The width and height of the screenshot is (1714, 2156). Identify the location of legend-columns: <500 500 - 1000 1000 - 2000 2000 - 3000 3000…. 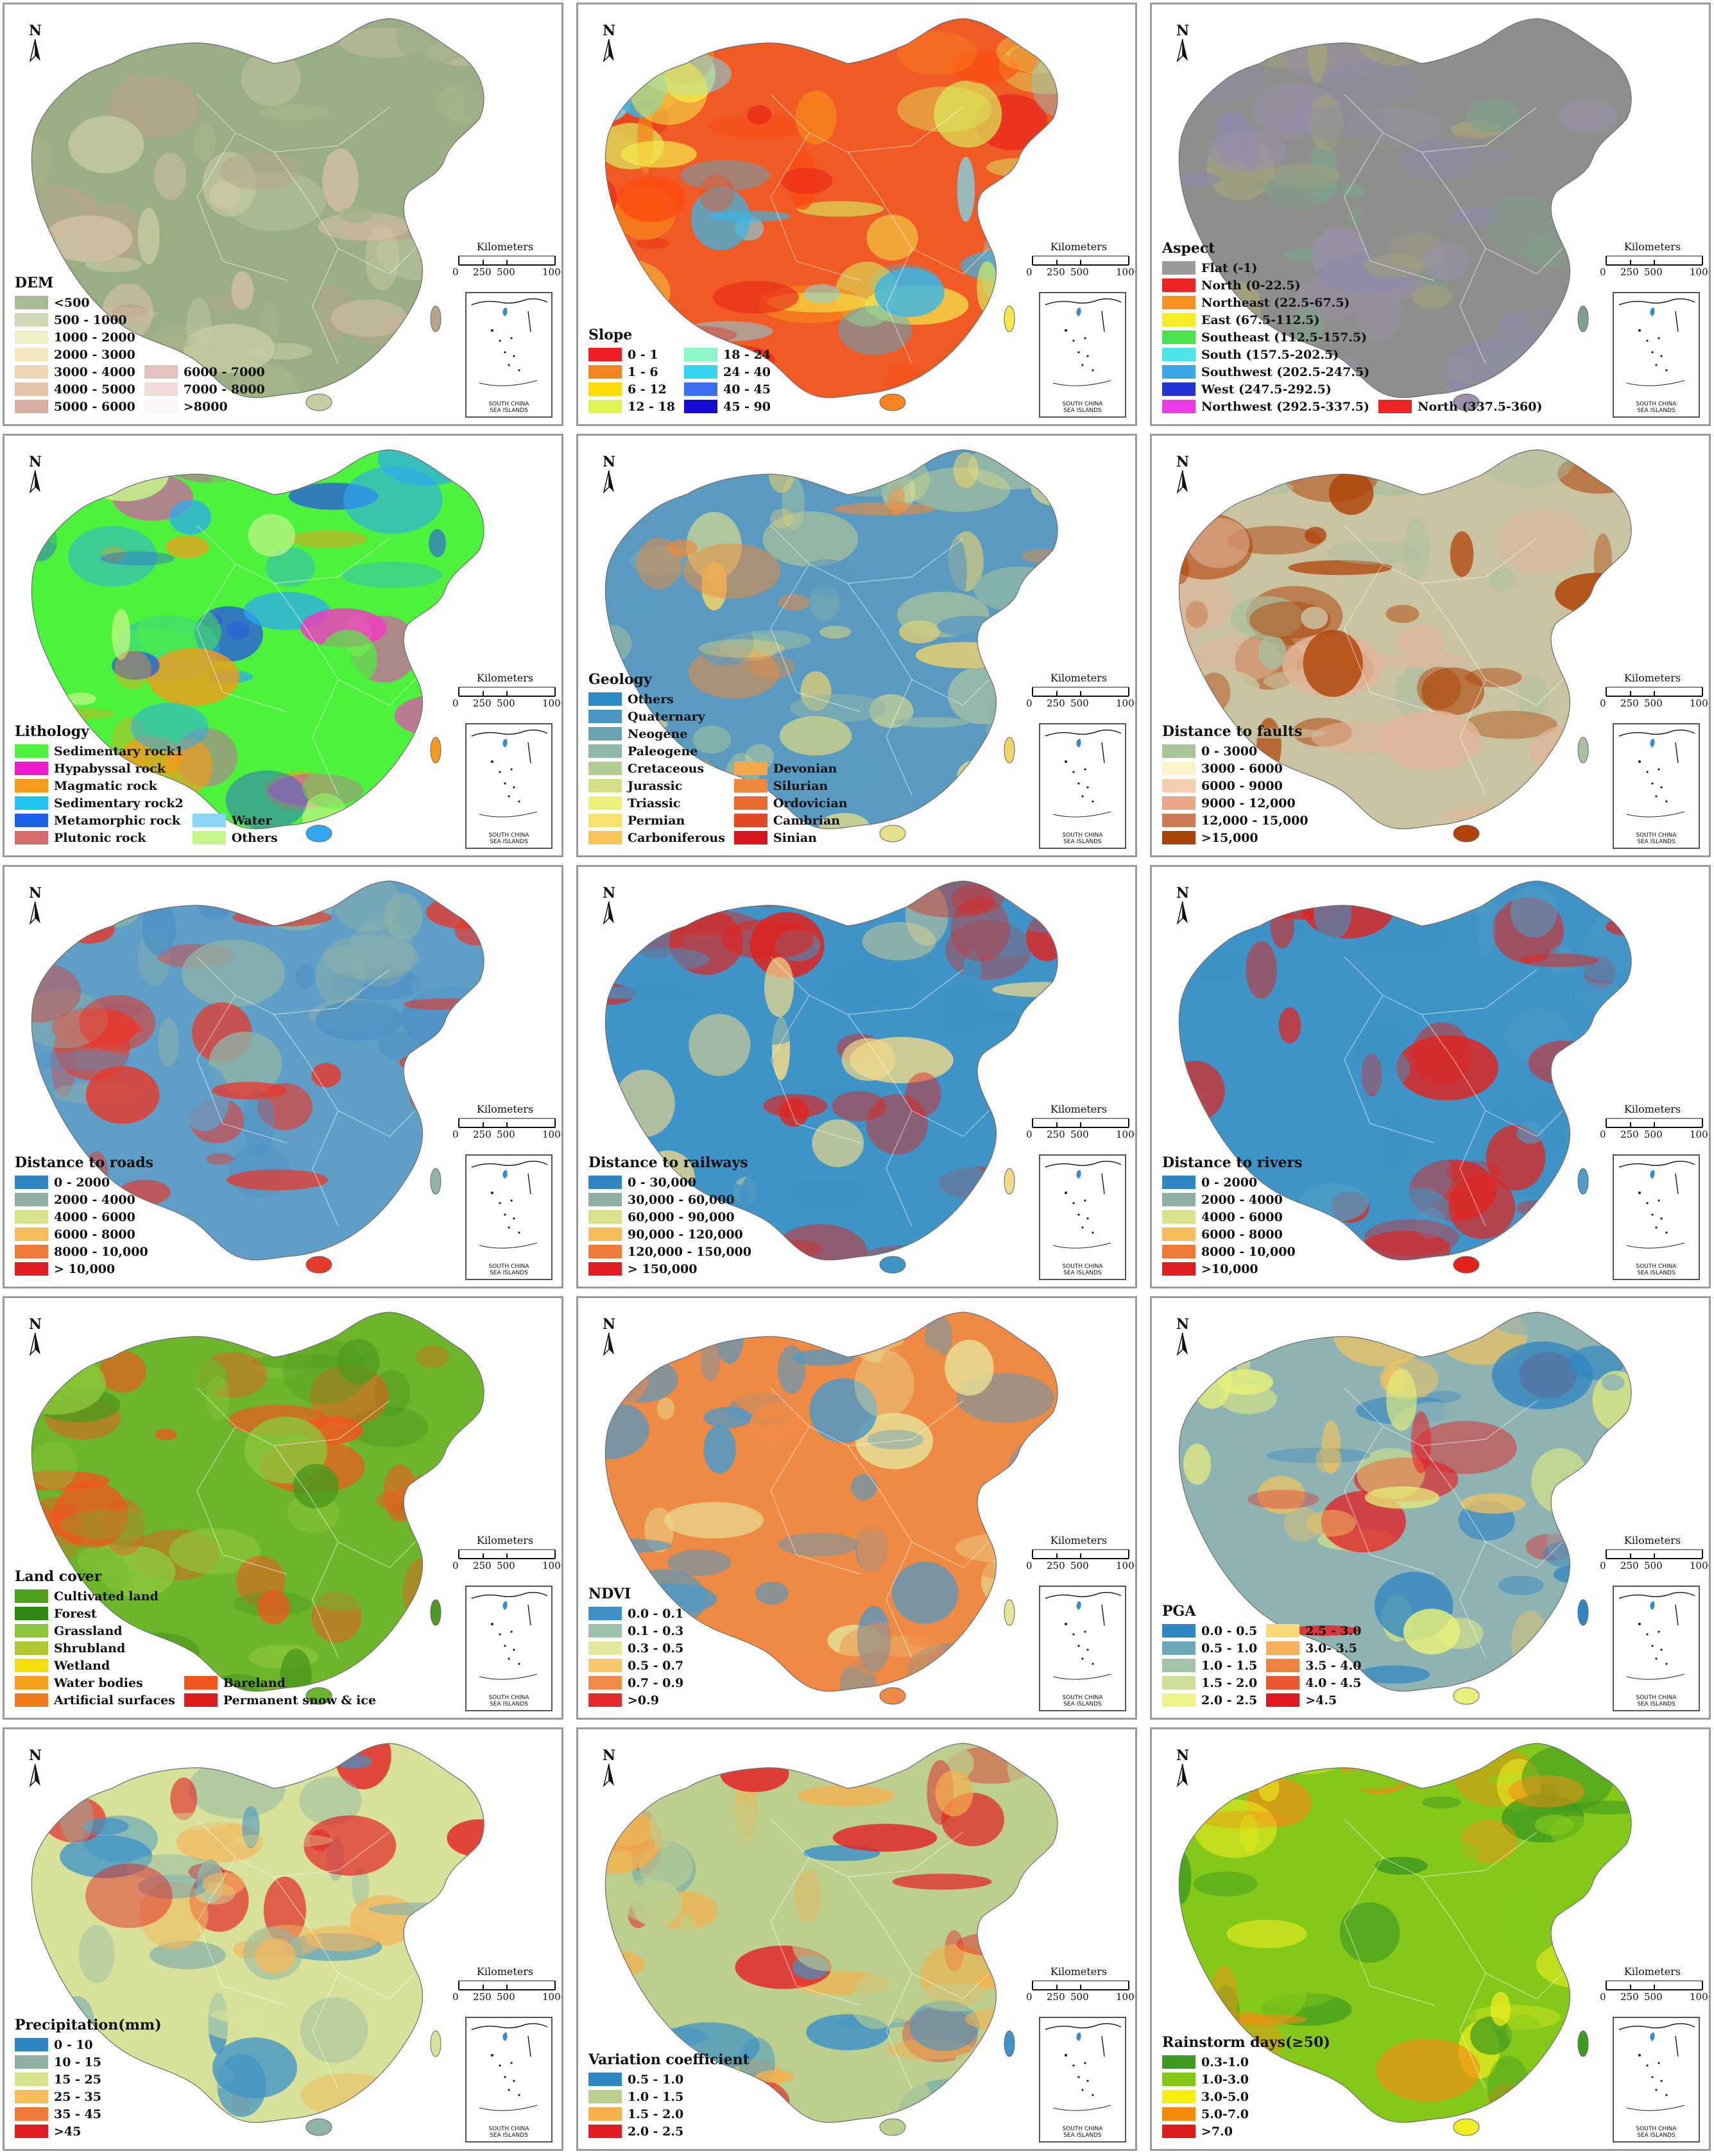
(144, 354).